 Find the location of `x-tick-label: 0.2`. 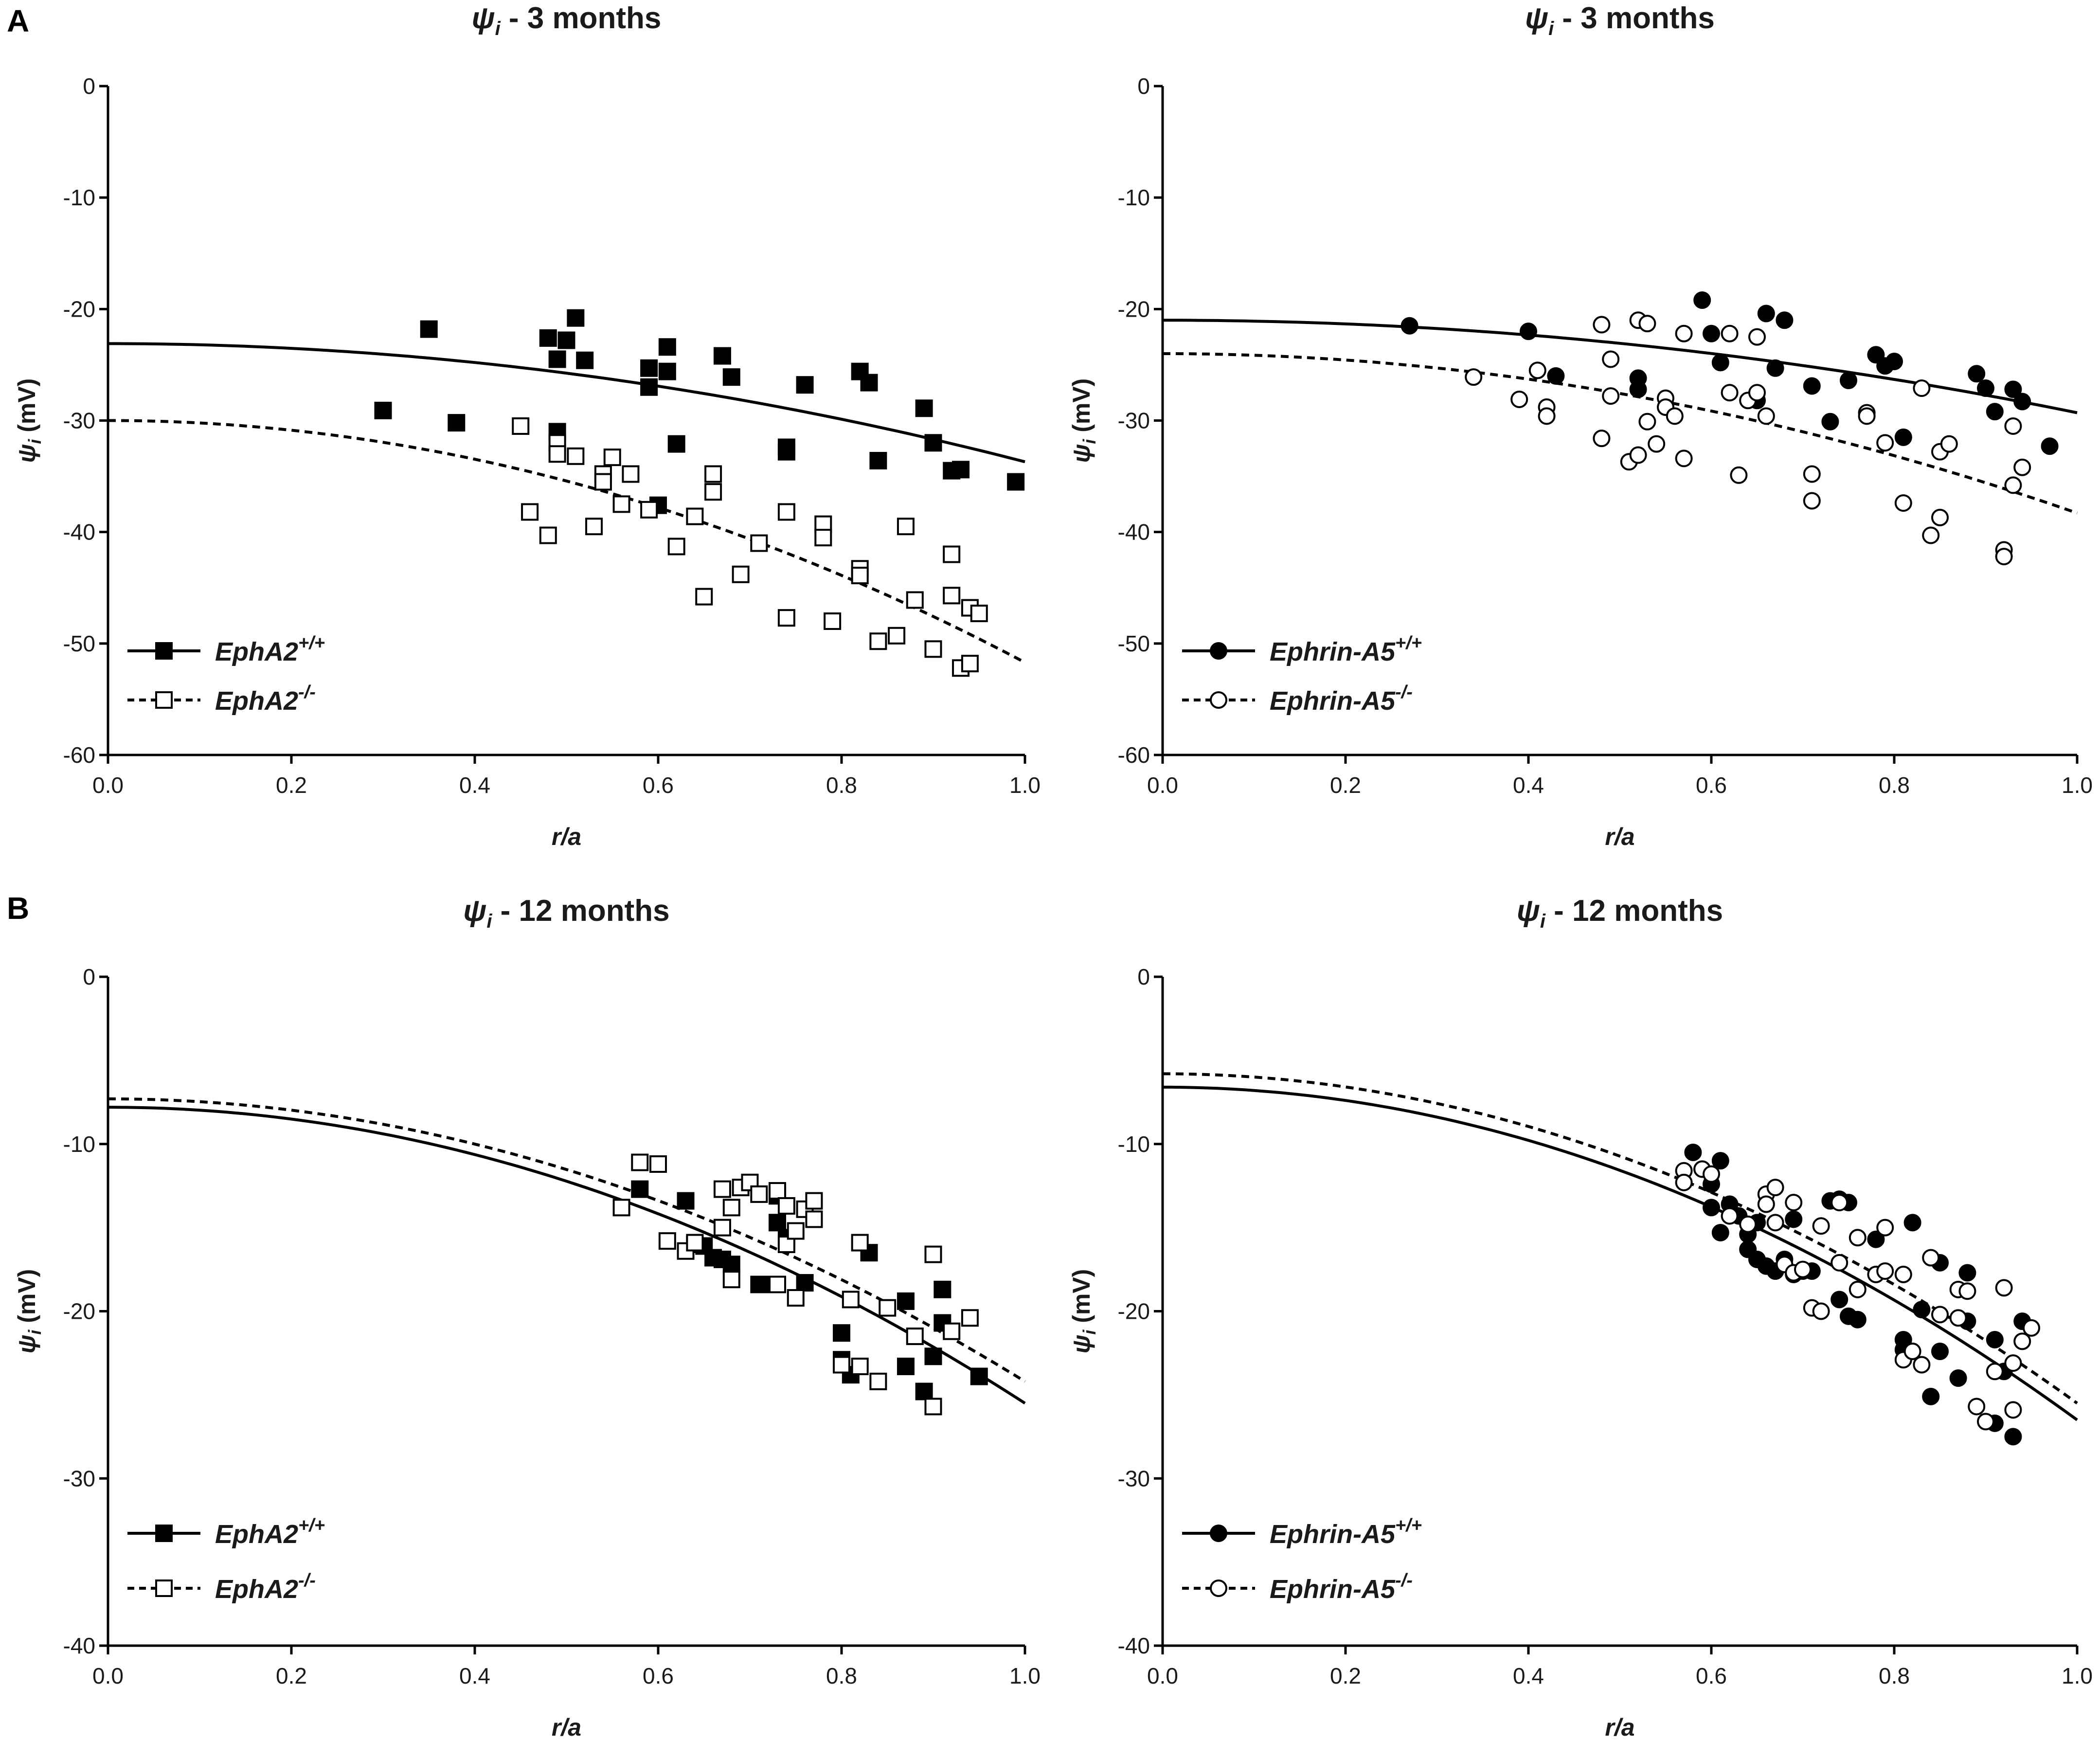

x-tick-label: 0.2 is located at coordinates (1345, 1676).